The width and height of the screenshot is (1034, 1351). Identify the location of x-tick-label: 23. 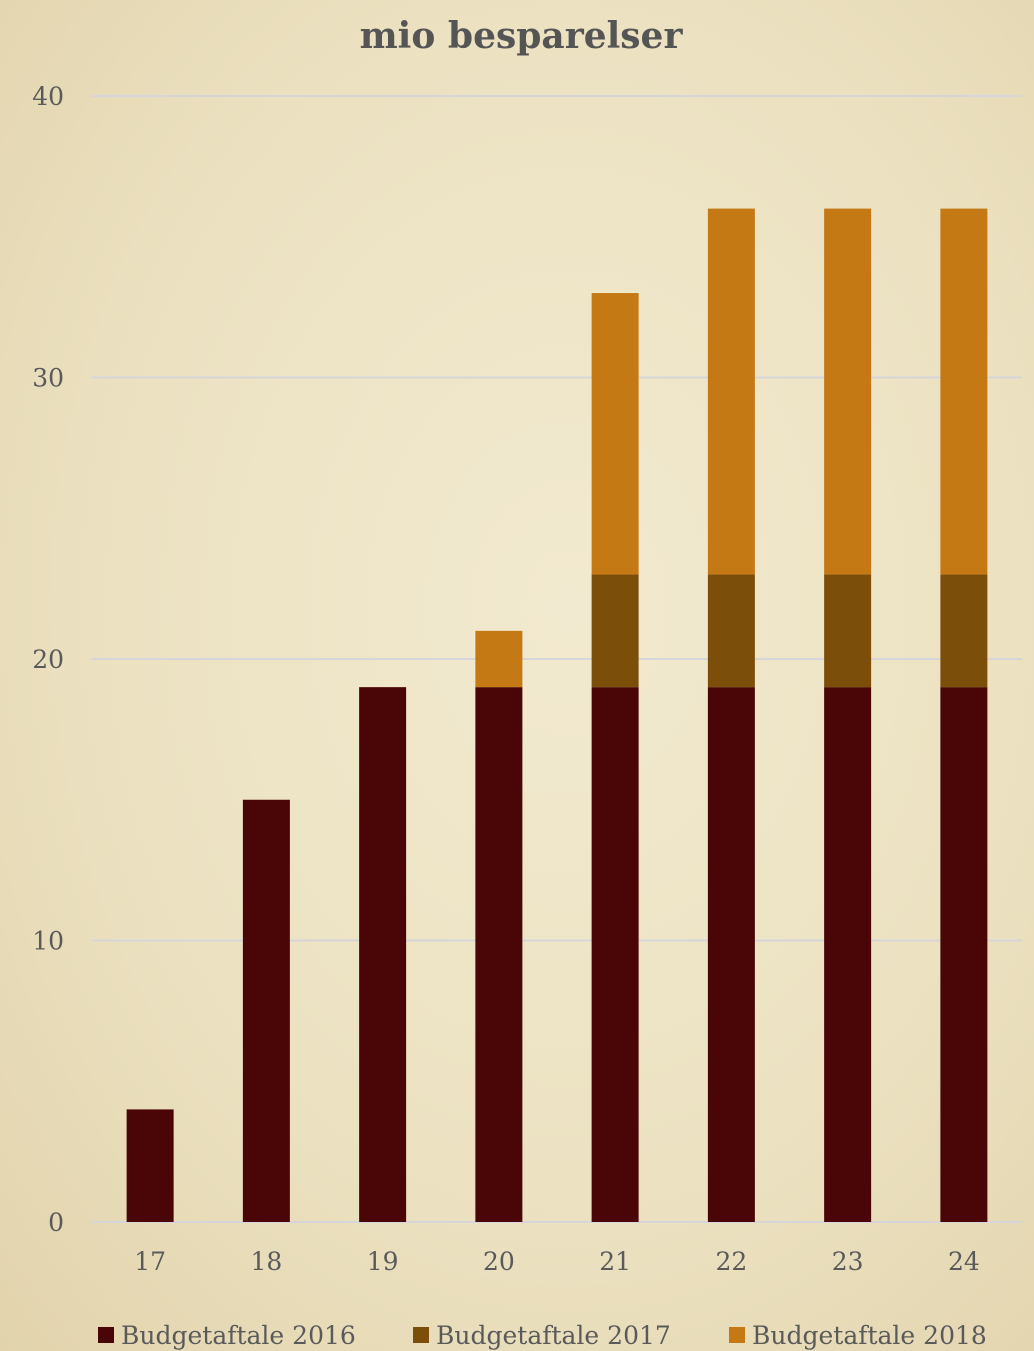
(848, 1261).